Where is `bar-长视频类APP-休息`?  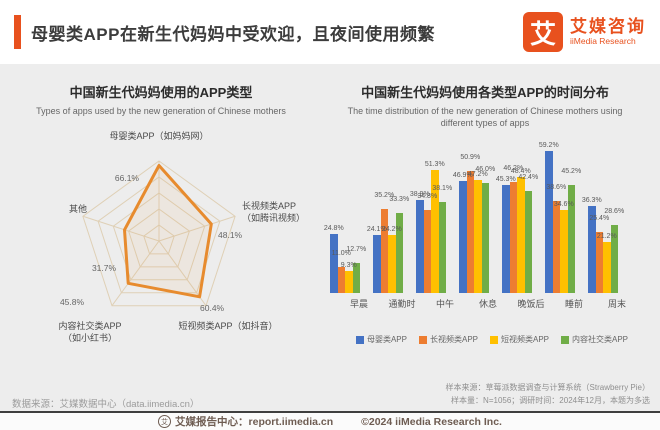 bar-长视频类APP-休息 is located at coordinates (470, 232).